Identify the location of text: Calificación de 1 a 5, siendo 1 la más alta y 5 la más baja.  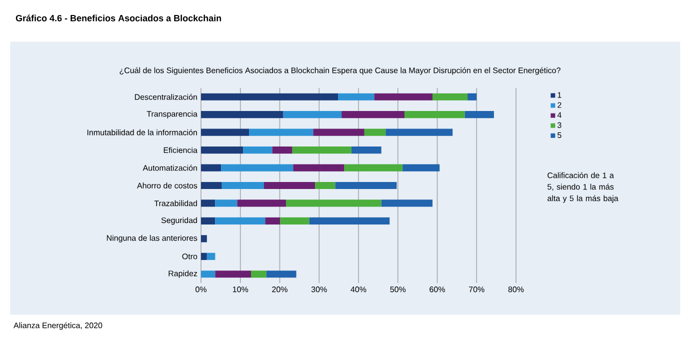
(583, 187).